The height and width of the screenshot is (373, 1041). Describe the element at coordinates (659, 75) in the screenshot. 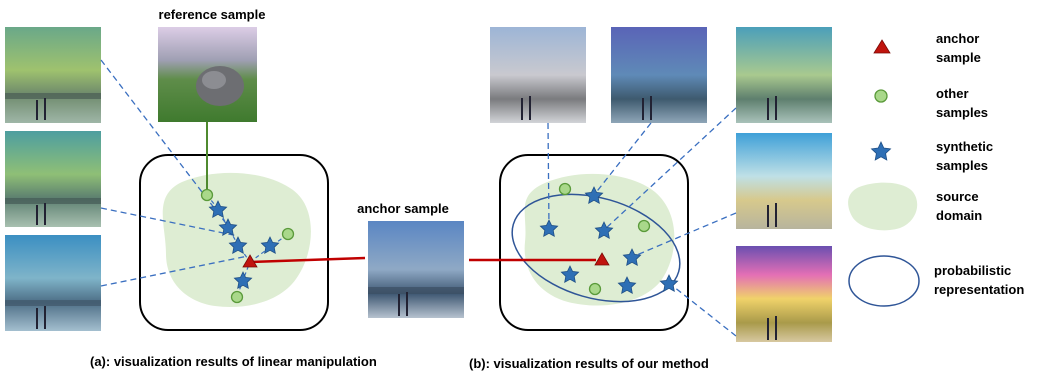

I see `result-image-b-top2` at that location.